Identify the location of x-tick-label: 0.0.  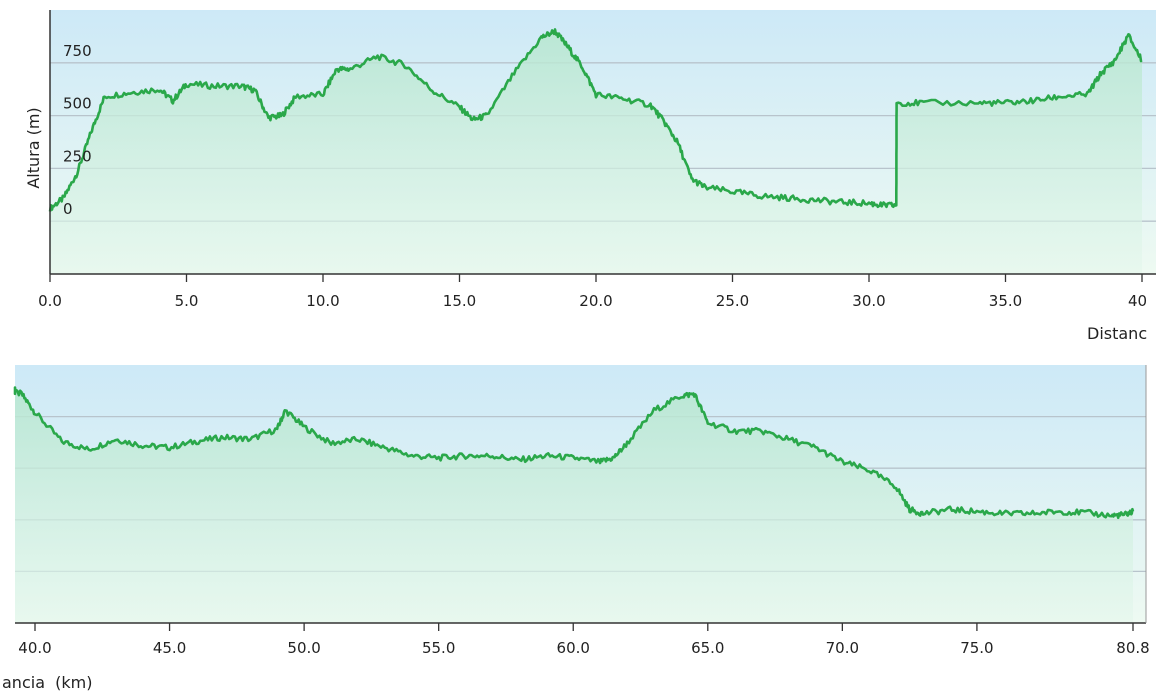
(50, 301).